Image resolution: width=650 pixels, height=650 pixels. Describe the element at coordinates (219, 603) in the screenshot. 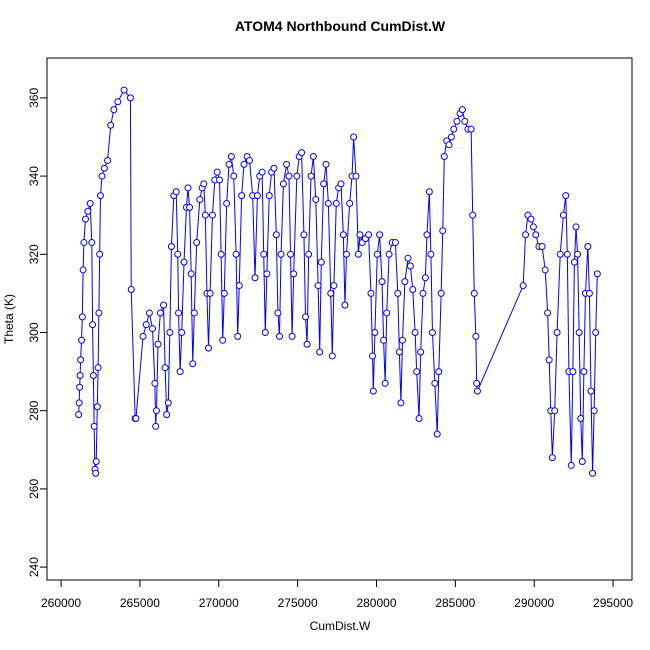

I see `x-tick-label: 270000` at that location.